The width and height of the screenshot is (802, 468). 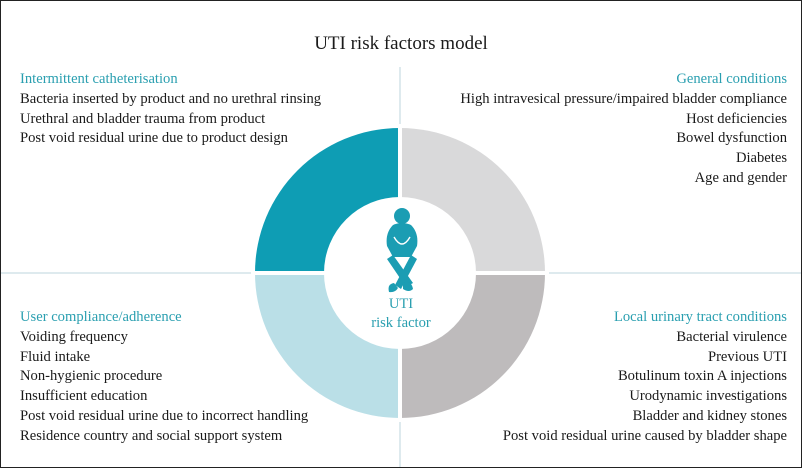 I want to click on quadrant-heading: Local urinary tract conditions, so click(x=700, y=317).